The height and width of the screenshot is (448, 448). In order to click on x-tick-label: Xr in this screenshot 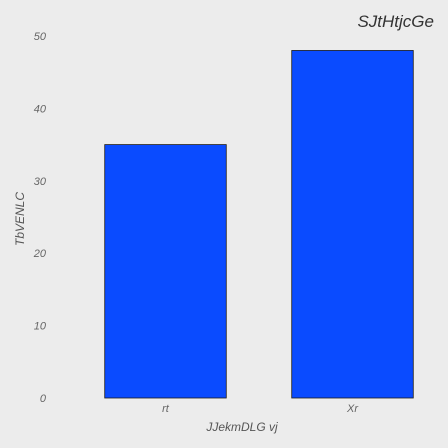, I will do `click(352, 409)`.